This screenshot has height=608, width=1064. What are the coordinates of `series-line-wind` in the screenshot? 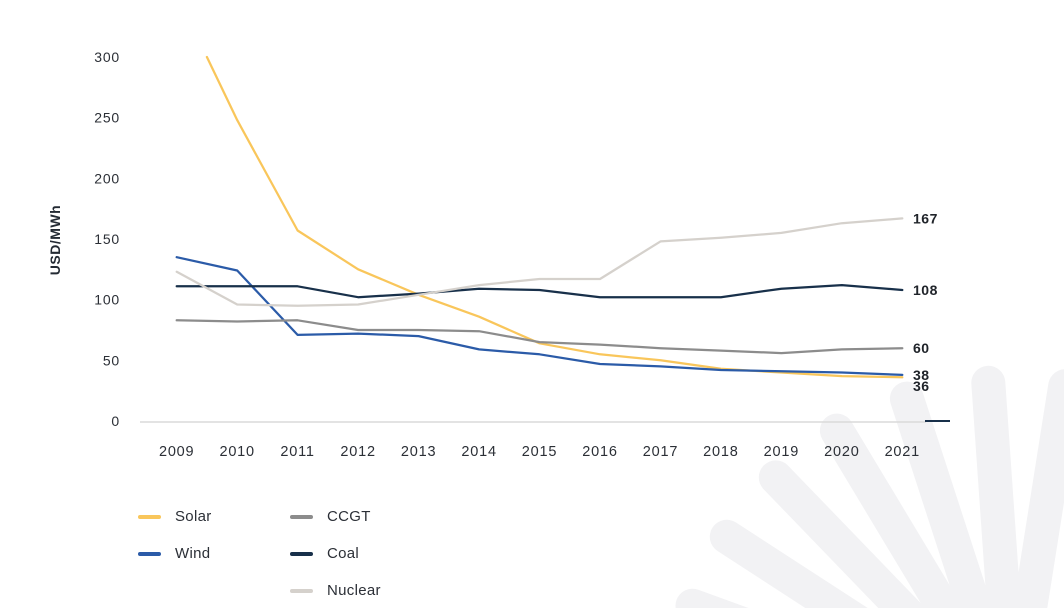 It's located at (539, 316).